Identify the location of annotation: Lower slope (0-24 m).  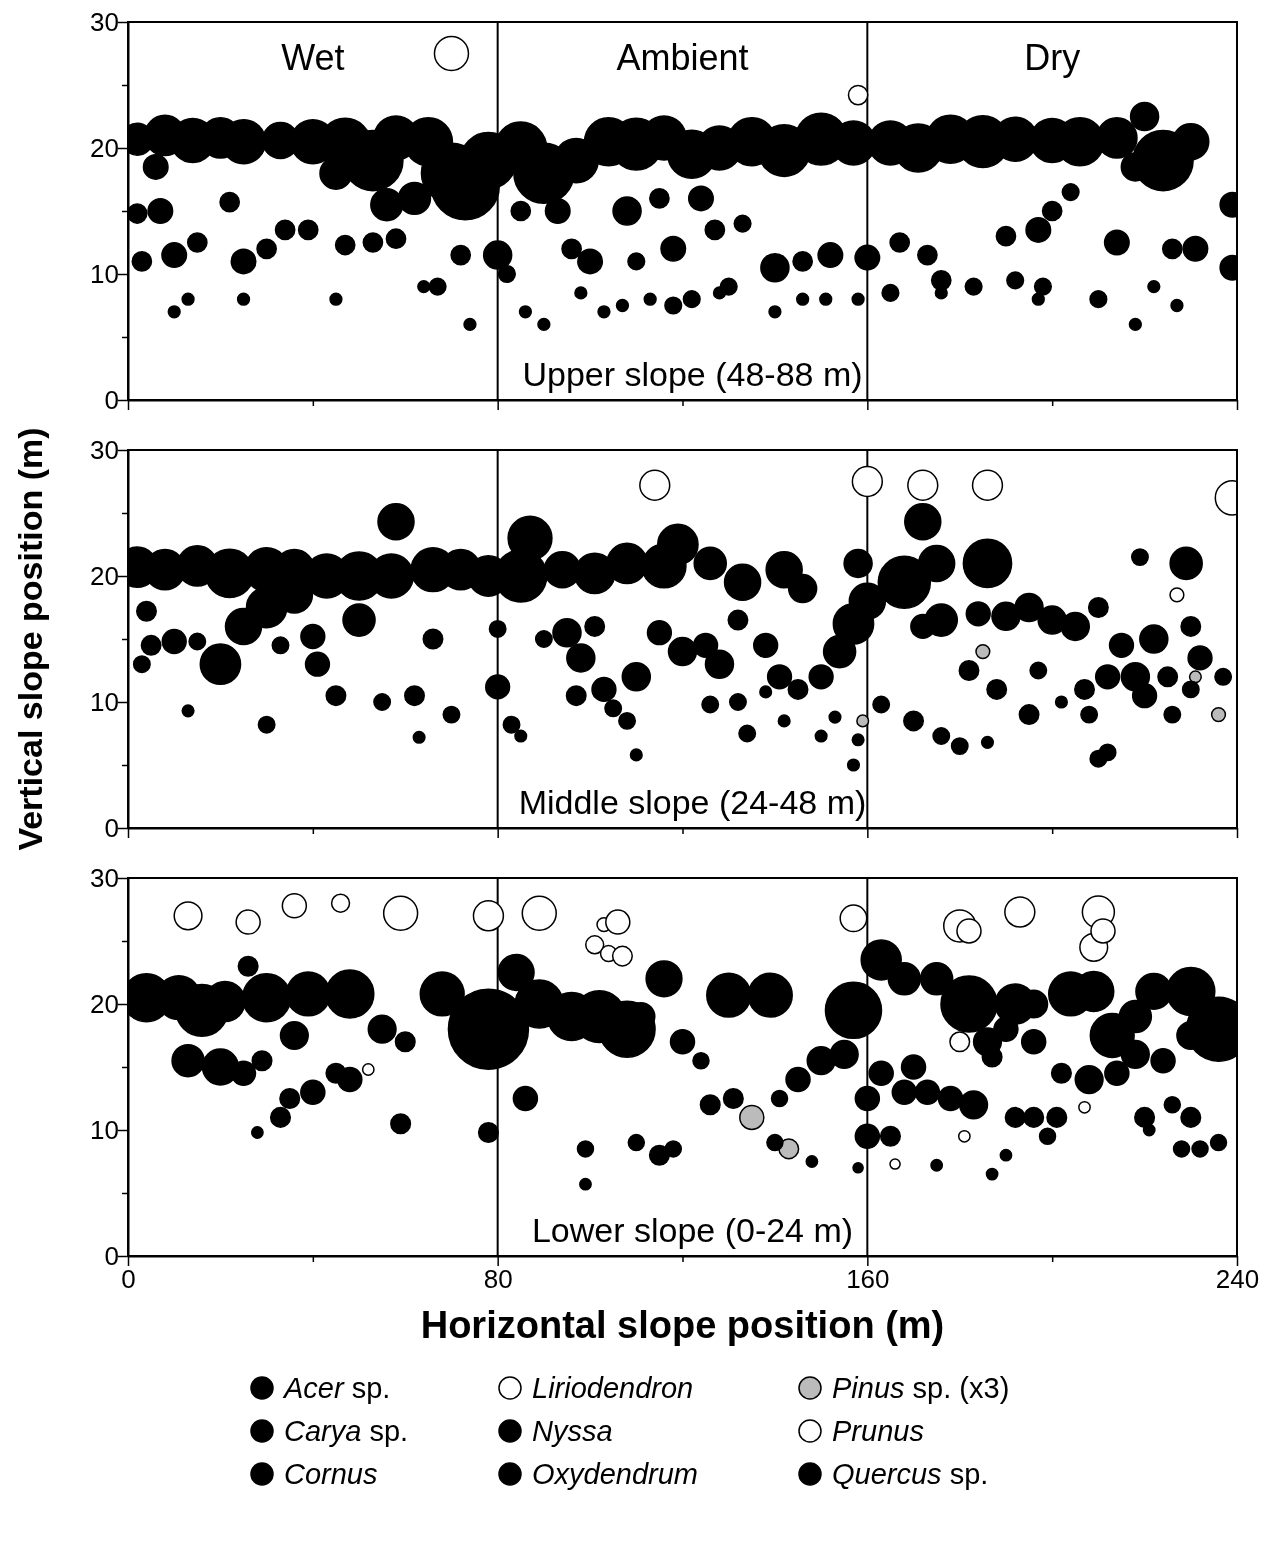
(692, 1230).